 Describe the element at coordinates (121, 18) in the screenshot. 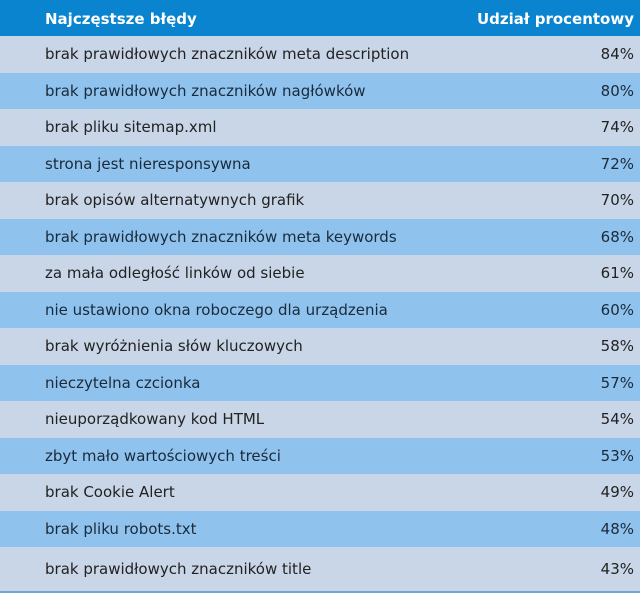

I see `header-errors: Najczęstsze błędy` at that location.